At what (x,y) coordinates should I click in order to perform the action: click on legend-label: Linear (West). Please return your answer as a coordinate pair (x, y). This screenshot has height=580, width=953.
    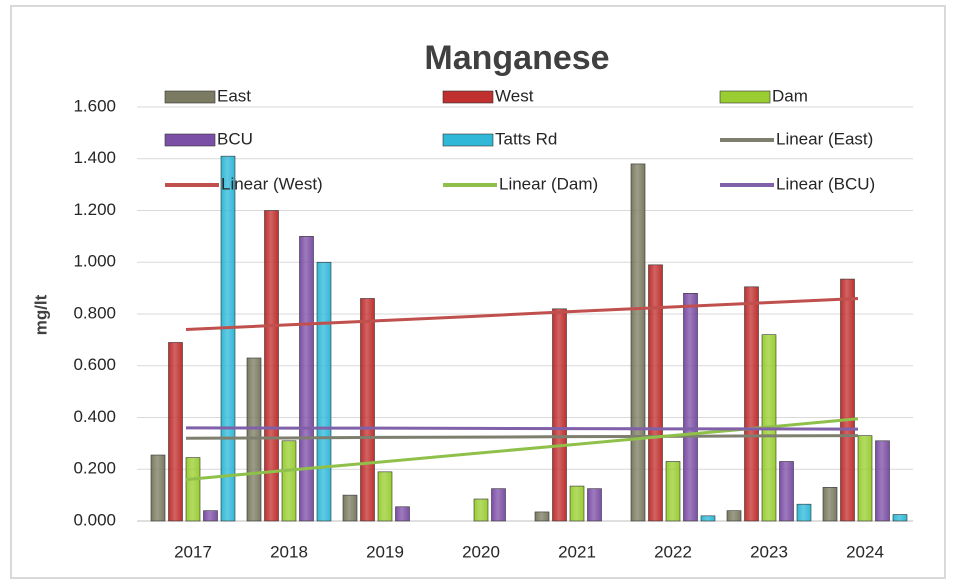
    Looking at the image, I should click on (272, 183).